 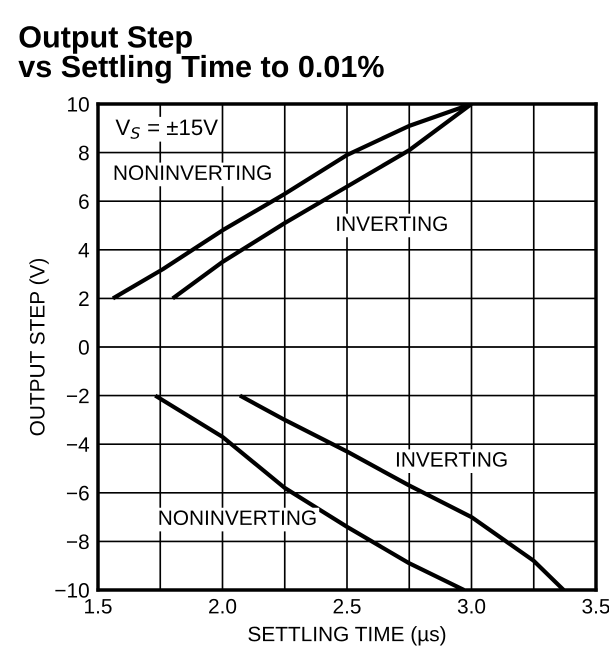 I want to click on y-tick-label: 2, so click(x=84, y=298).